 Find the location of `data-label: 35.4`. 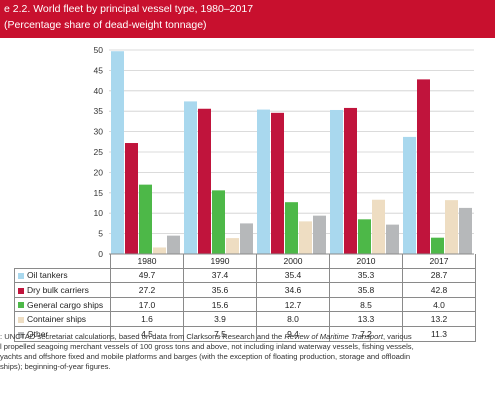

data-label: 35.4 is located at coordinates (293, 275).